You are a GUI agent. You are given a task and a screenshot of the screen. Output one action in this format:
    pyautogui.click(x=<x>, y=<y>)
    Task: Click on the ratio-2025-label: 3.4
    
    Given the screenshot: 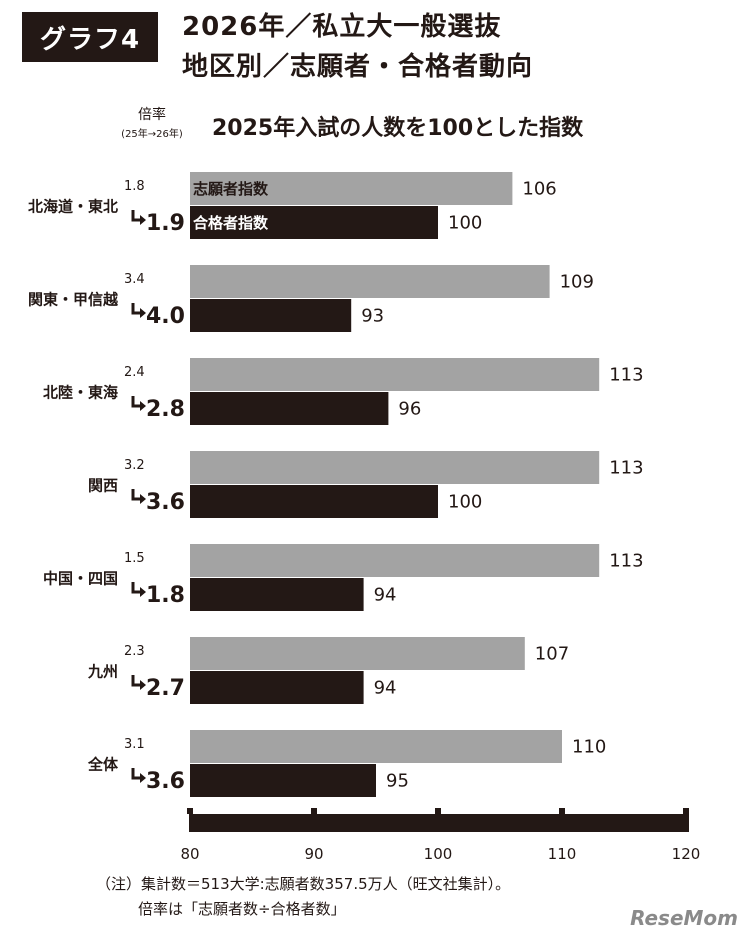 What is the action you would take?
    pyautogui.click(x=134, y=279)
    